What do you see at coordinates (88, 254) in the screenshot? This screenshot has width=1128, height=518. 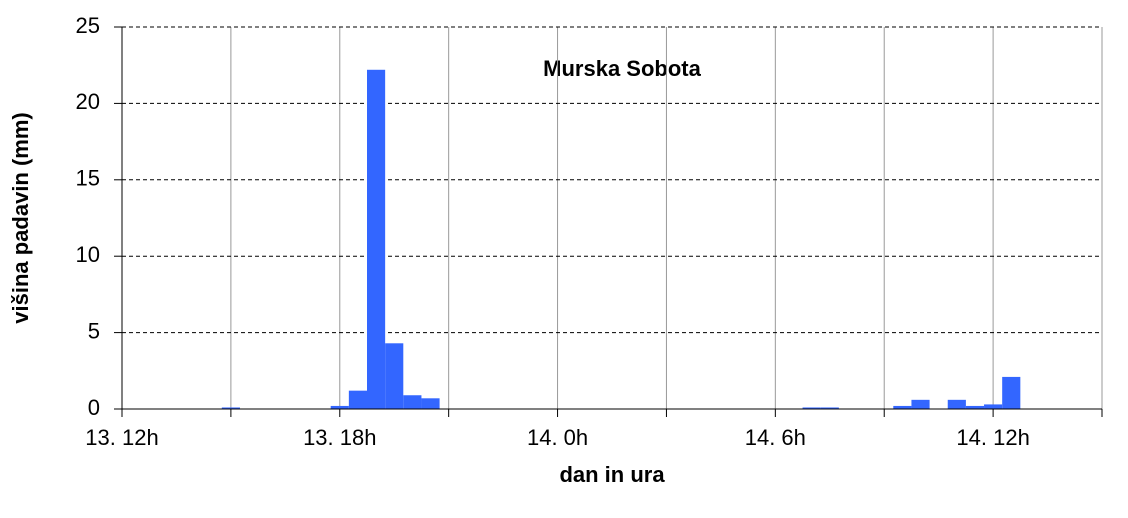 I see `y-tick-label: 10` at bounding box center [88, 254].